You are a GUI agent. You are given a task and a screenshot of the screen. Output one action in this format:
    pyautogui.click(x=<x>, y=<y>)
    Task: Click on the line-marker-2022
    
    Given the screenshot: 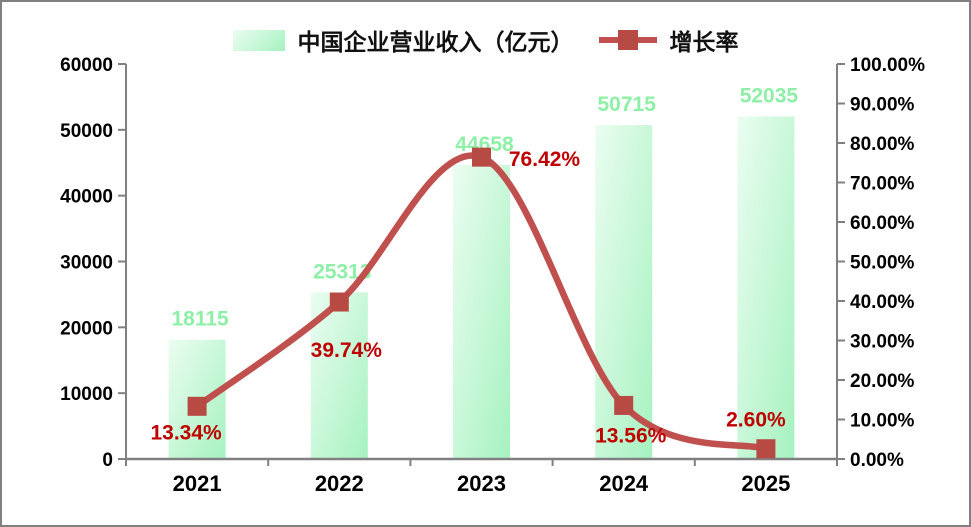 What is the action you would take?
    pyautogui.click(x=339, y=302)
    